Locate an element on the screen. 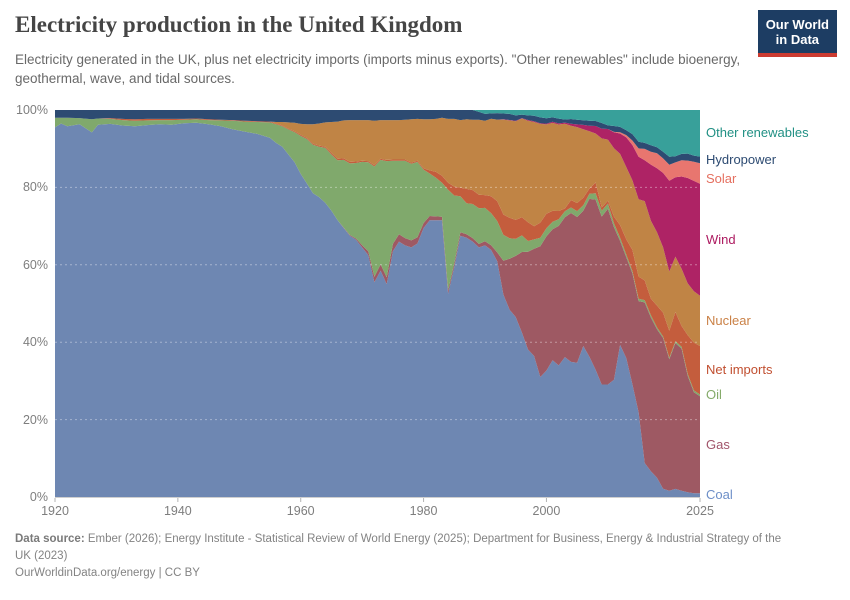 The image size is (850, 600). y-axis-label: 80% is located at coordinates (35, 187).